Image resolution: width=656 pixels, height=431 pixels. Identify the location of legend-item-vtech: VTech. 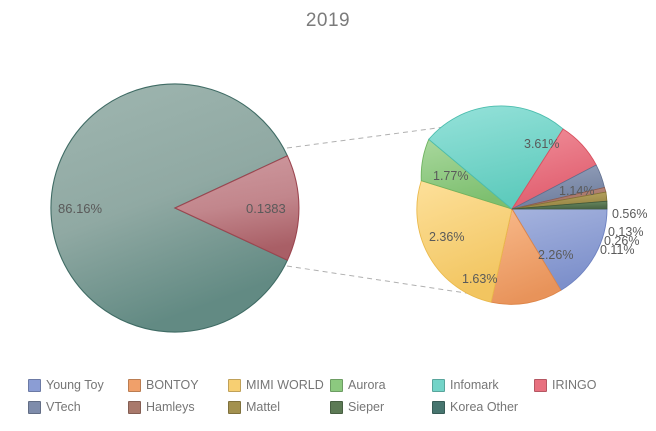
(54, 407).